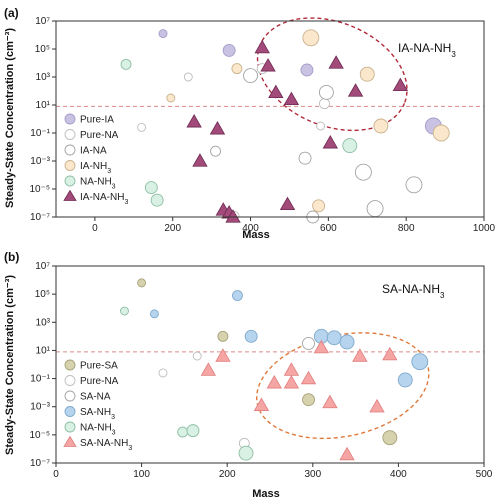 The height and width of the screenshot is (504, 500). I want to click on legend-label: Pure-IA, so click(97, 120).